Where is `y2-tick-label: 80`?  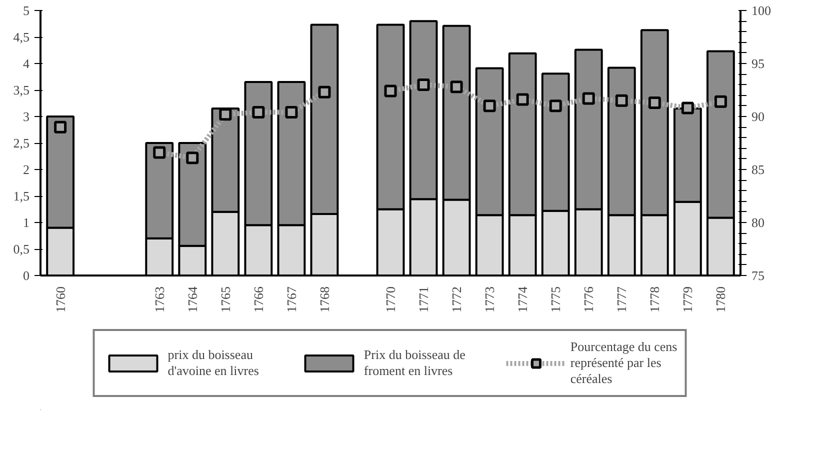
y2-tick-label: 80 is located at coordinates (758, 222).